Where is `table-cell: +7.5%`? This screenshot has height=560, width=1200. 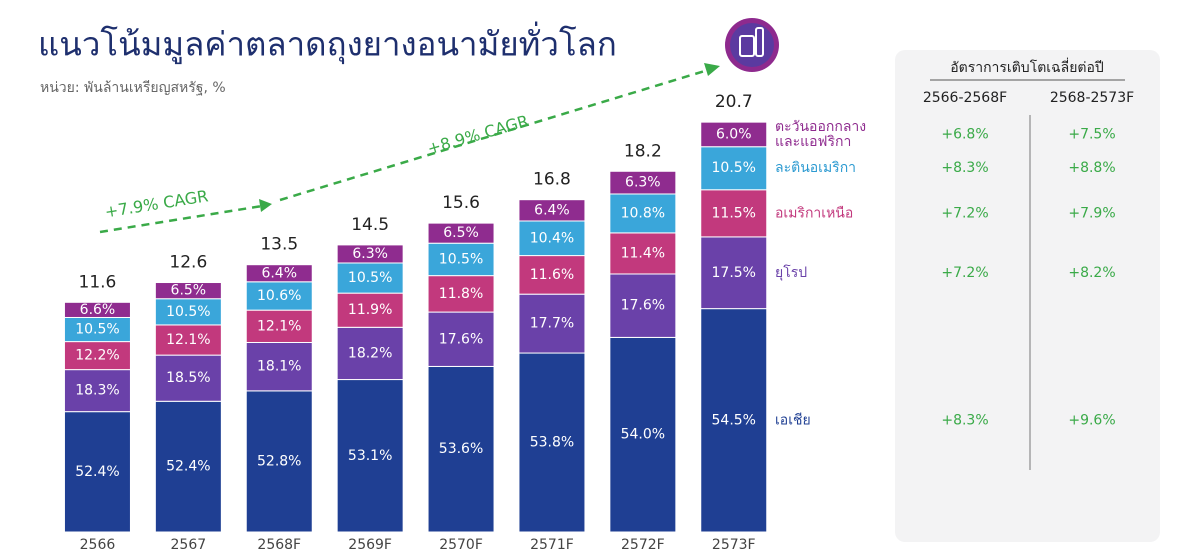
table-cell: +7.5% is located at coordinates (1091, 134).